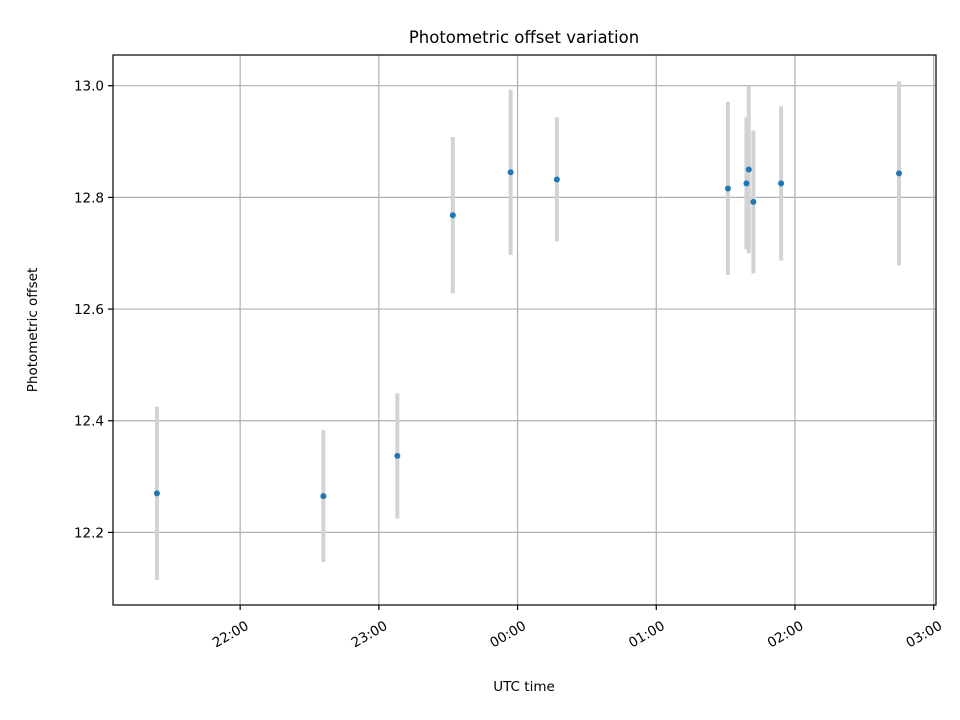 This screenshot has height=720, width=960. Describe the element at coordinates (89, 422) in the screenshot. I see `y-tick-label: 12.4` at that location.